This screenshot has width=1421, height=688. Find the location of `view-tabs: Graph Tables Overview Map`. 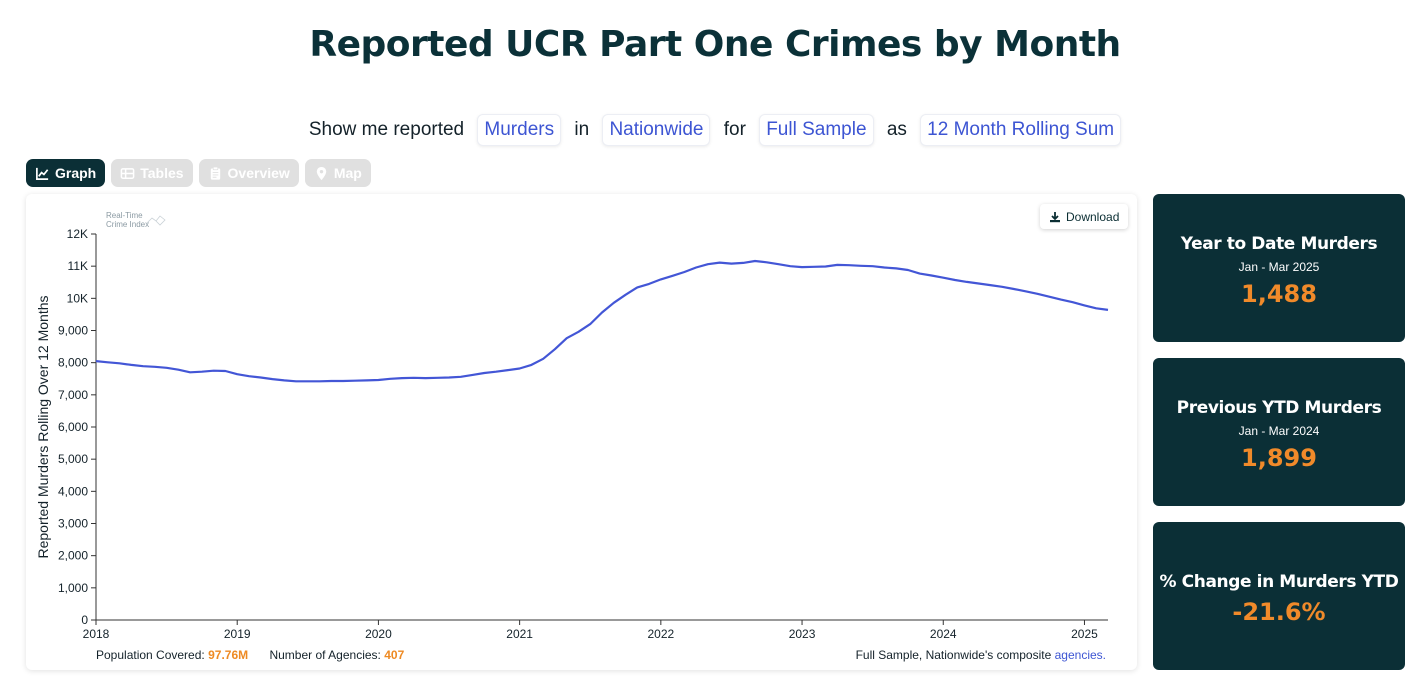

view-tabs: Graph Tables Overview Map is located at coordinates (198, 173).